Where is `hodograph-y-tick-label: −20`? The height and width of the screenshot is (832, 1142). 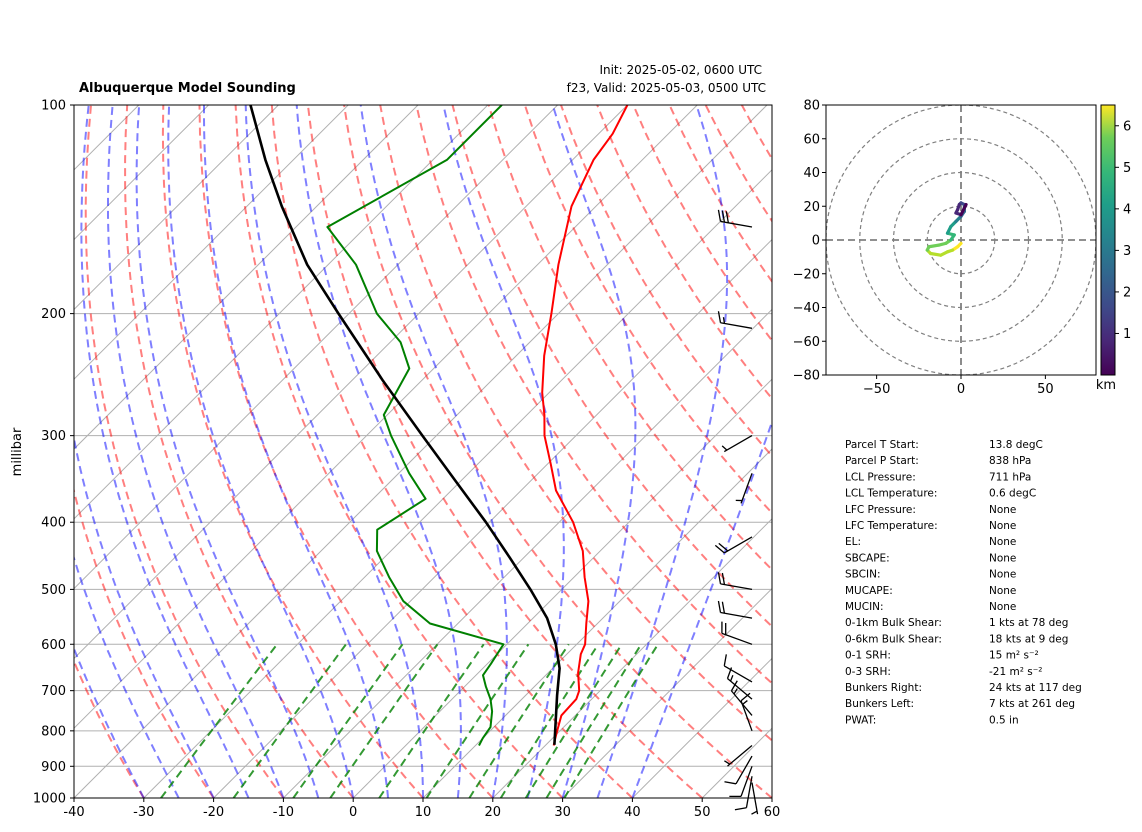
hodograph-y-tick-label: −20 is located at coordinates (806, 274).